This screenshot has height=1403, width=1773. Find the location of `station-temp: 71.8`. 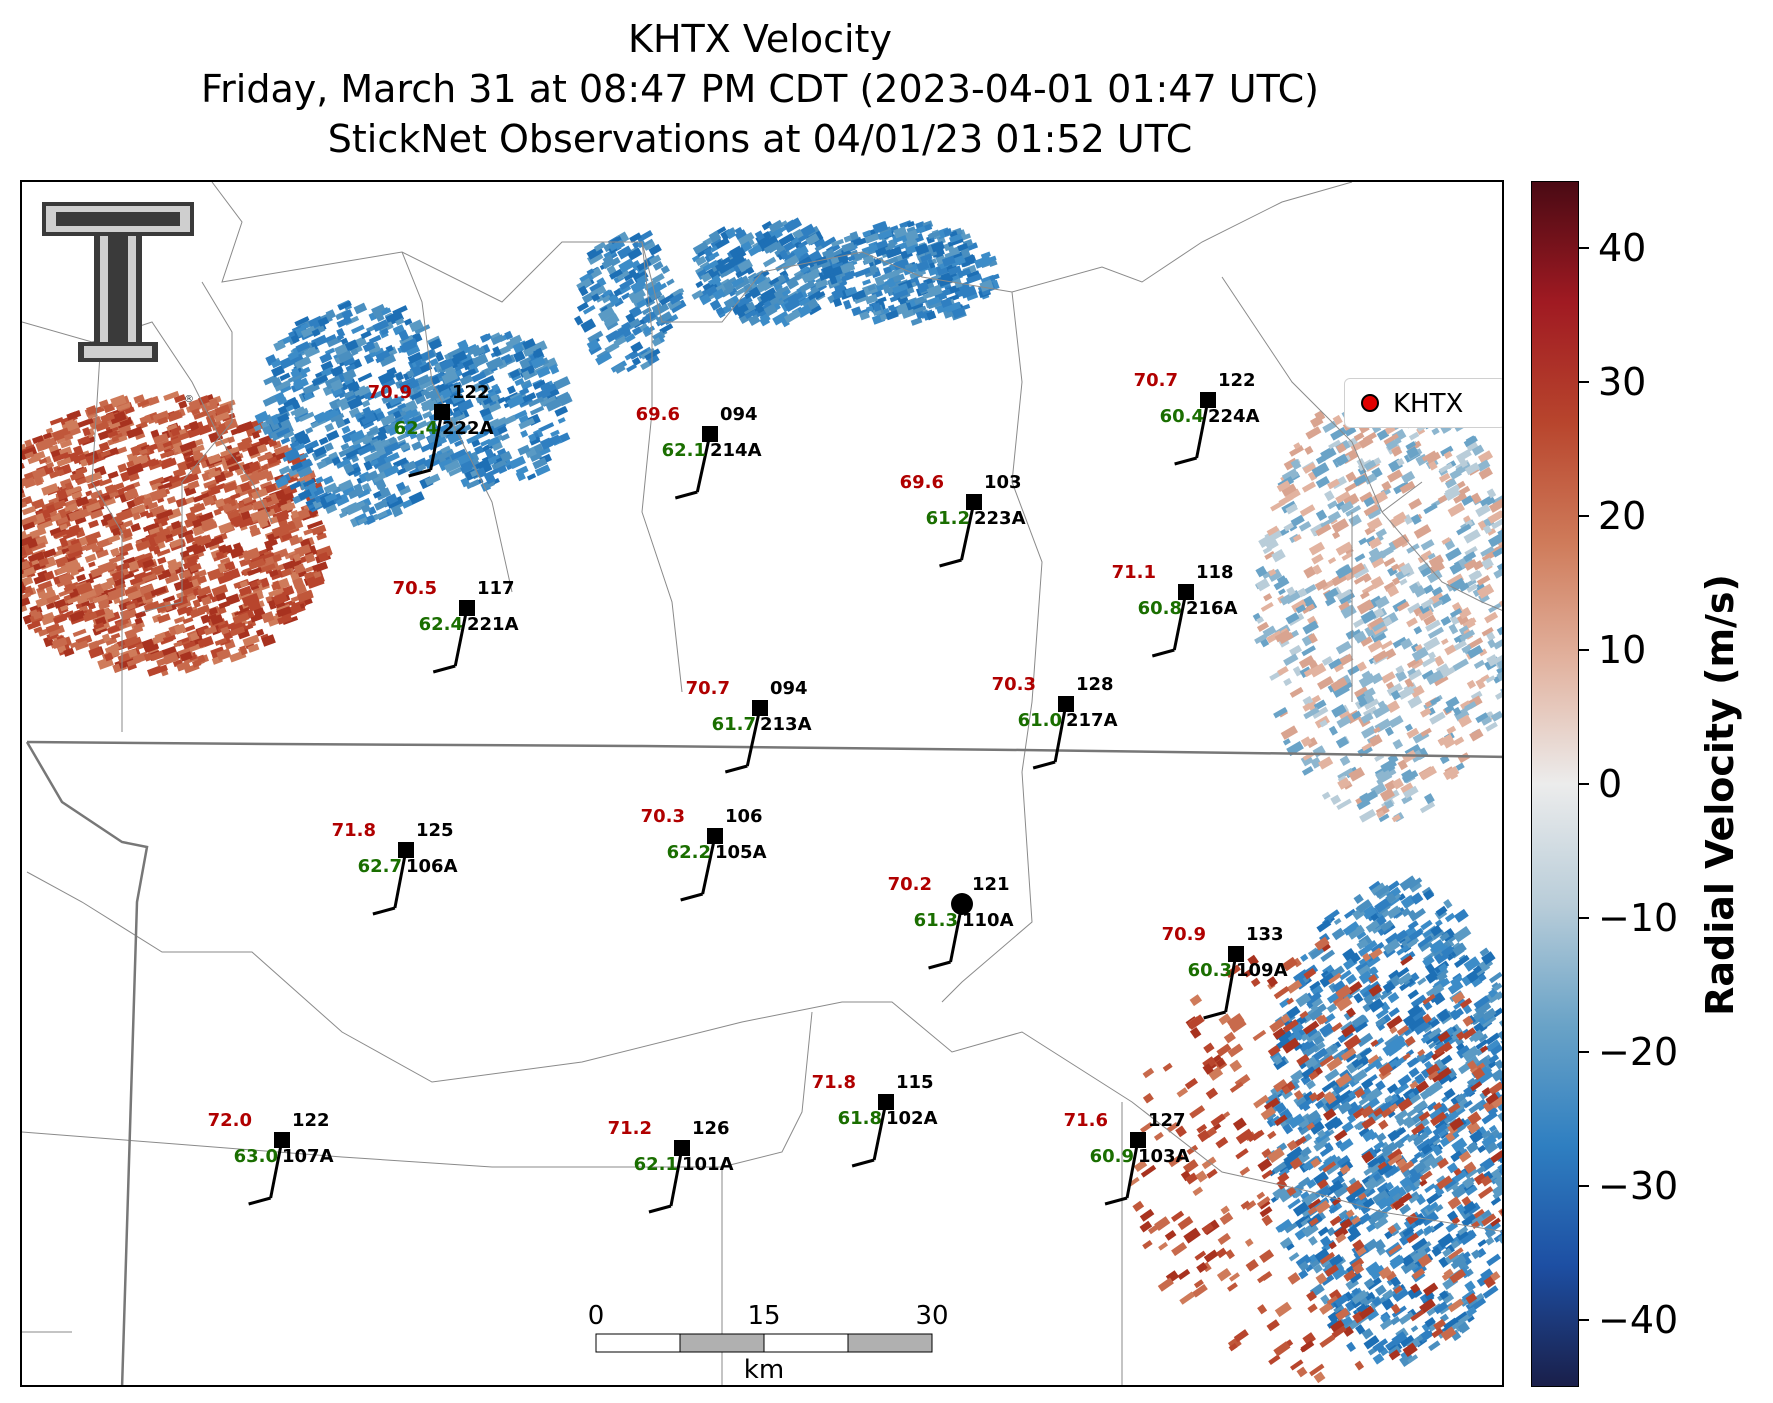

station-temp: 71.8 is located at coordinates (834, 1082).